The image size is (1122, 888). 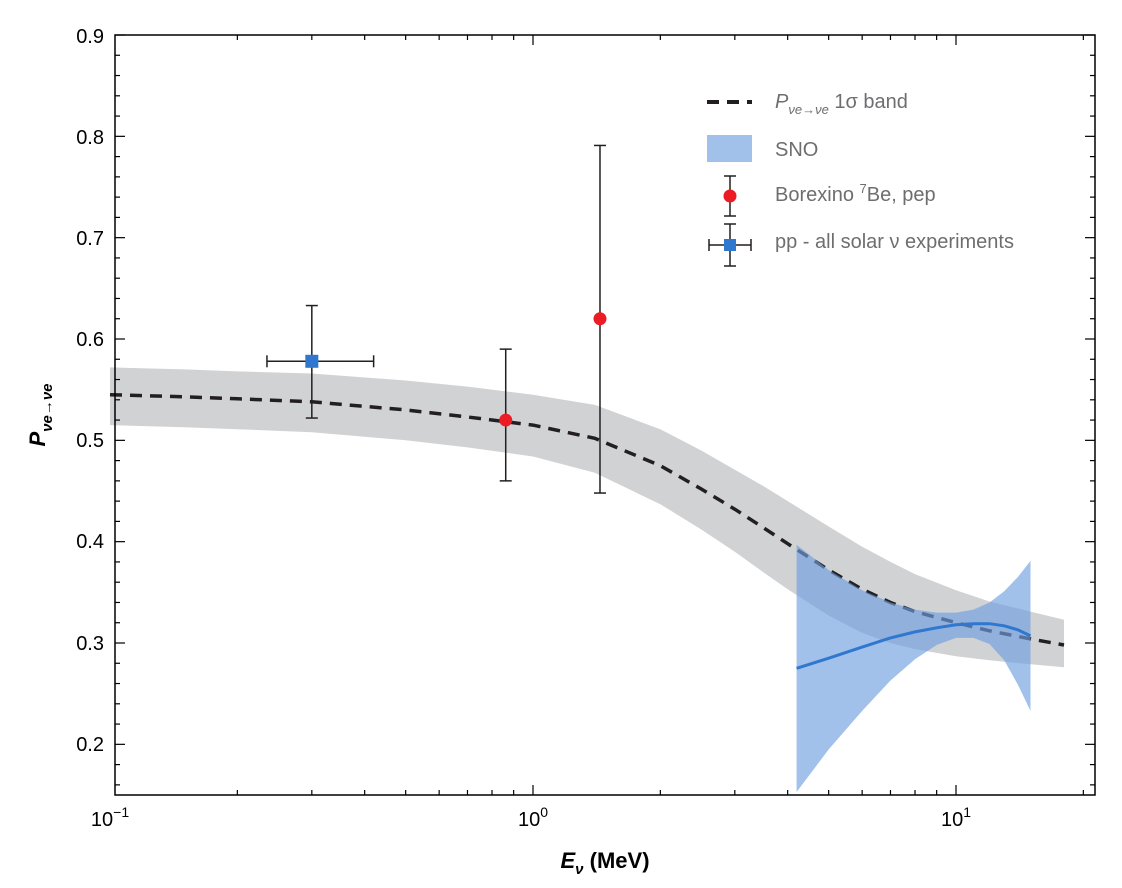 I want to click on data-point-pep, so click(x=600, y=319).